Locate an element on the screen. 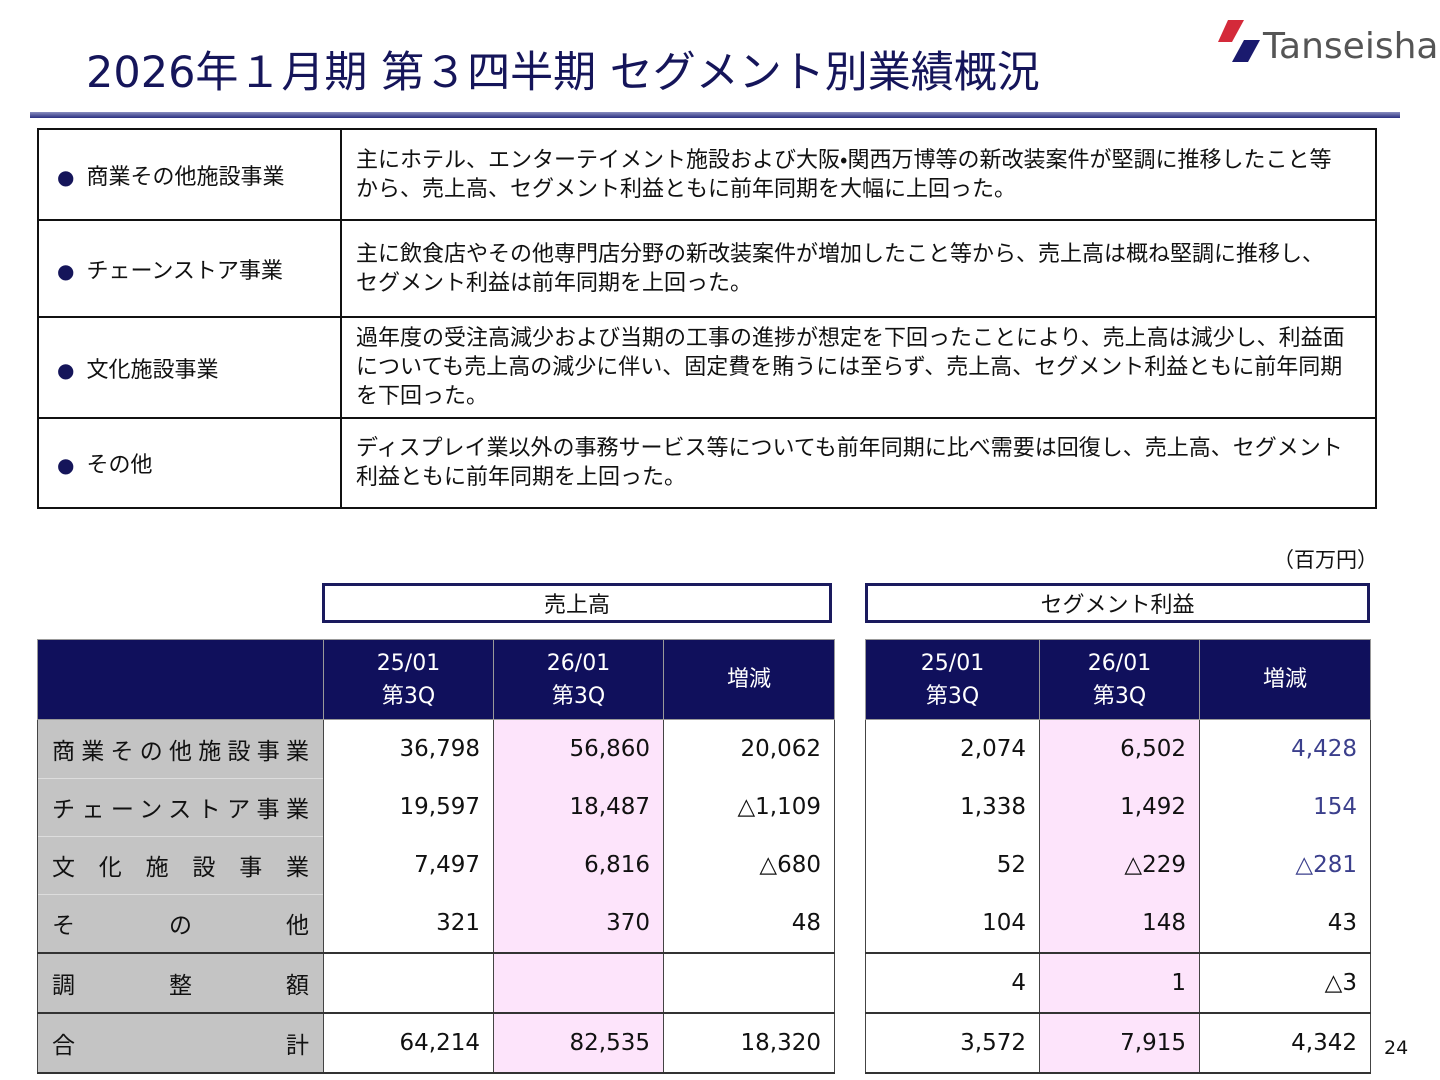  logo-mark is located at coordinates (1239, 41).